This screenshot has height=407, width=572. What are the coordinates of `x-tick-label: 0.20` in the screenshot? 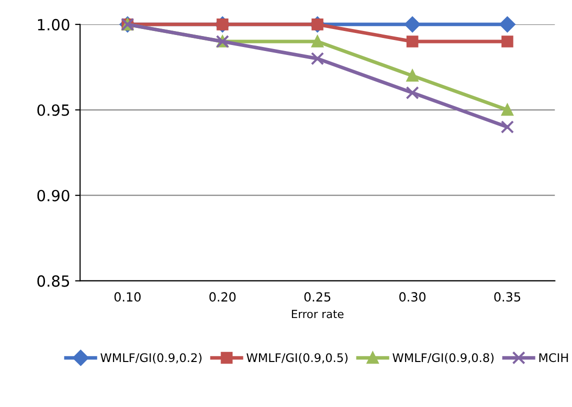 It's located at (222, 297).